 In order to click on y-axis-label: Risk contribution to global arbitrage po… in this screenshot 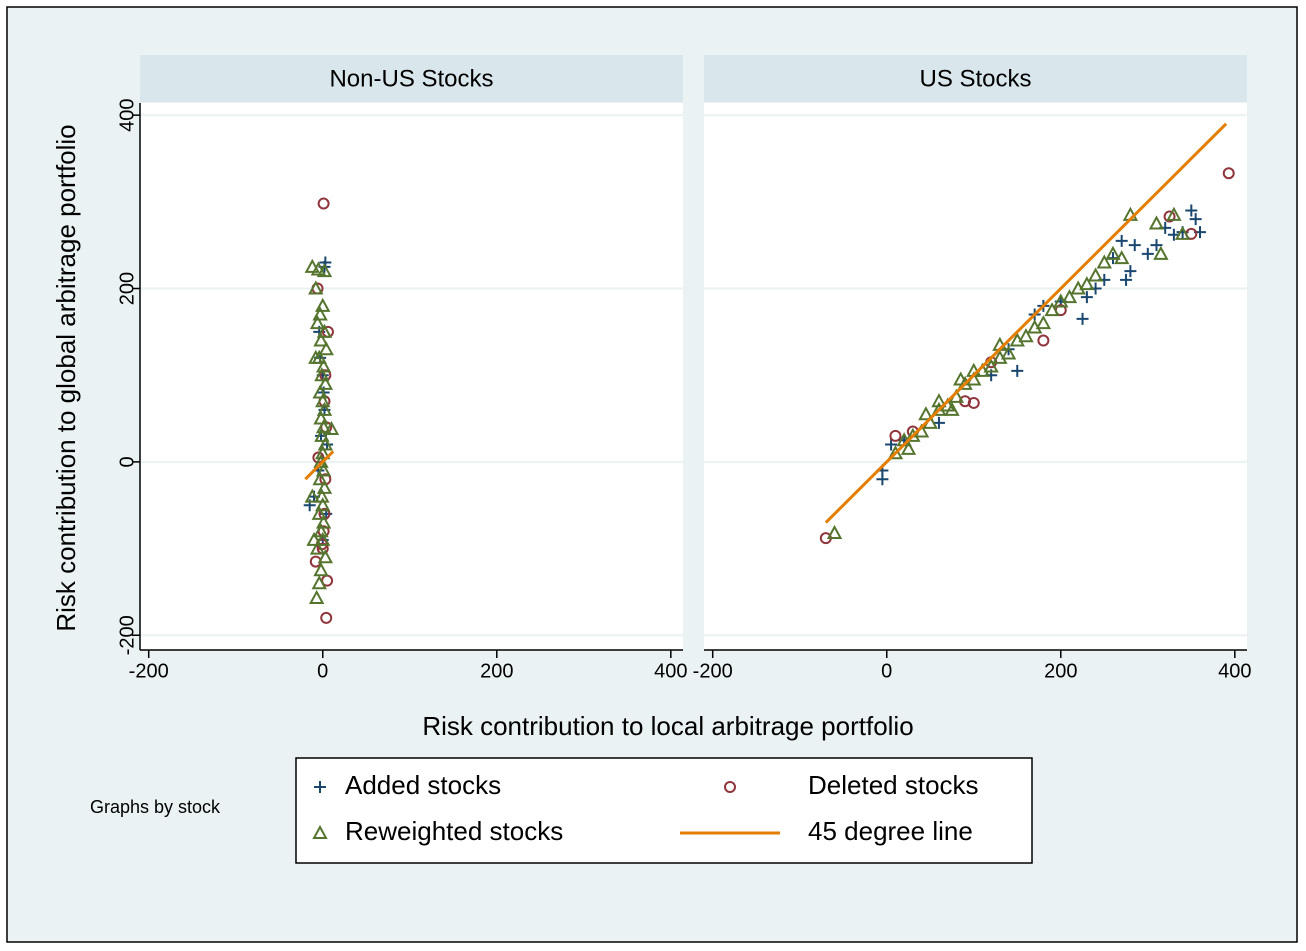, I will do `click(66, 377)`.